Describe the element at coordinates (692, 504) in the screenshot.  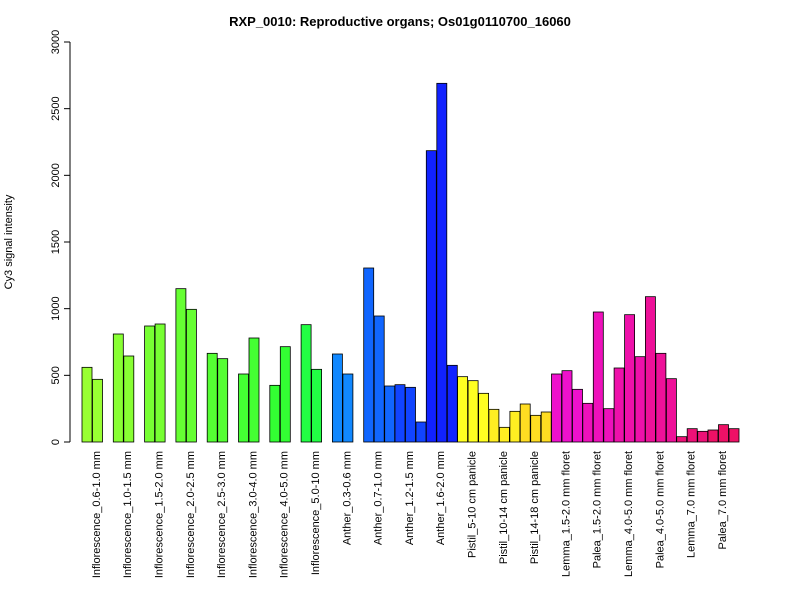
I see `x-tick-label: Lemma_7.0 mm floret` at that location.